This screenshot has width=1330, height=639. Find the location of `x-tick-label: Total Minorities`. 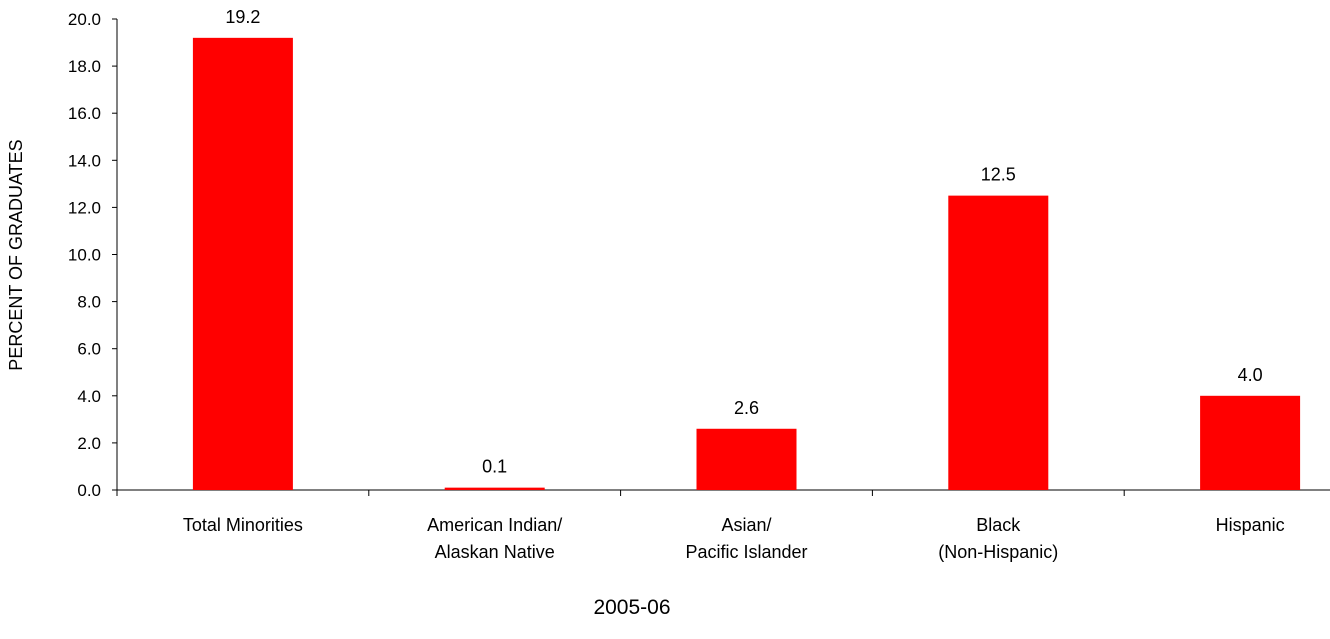

x-tick-label: Total Minorities is located at coordinates (243, 525).